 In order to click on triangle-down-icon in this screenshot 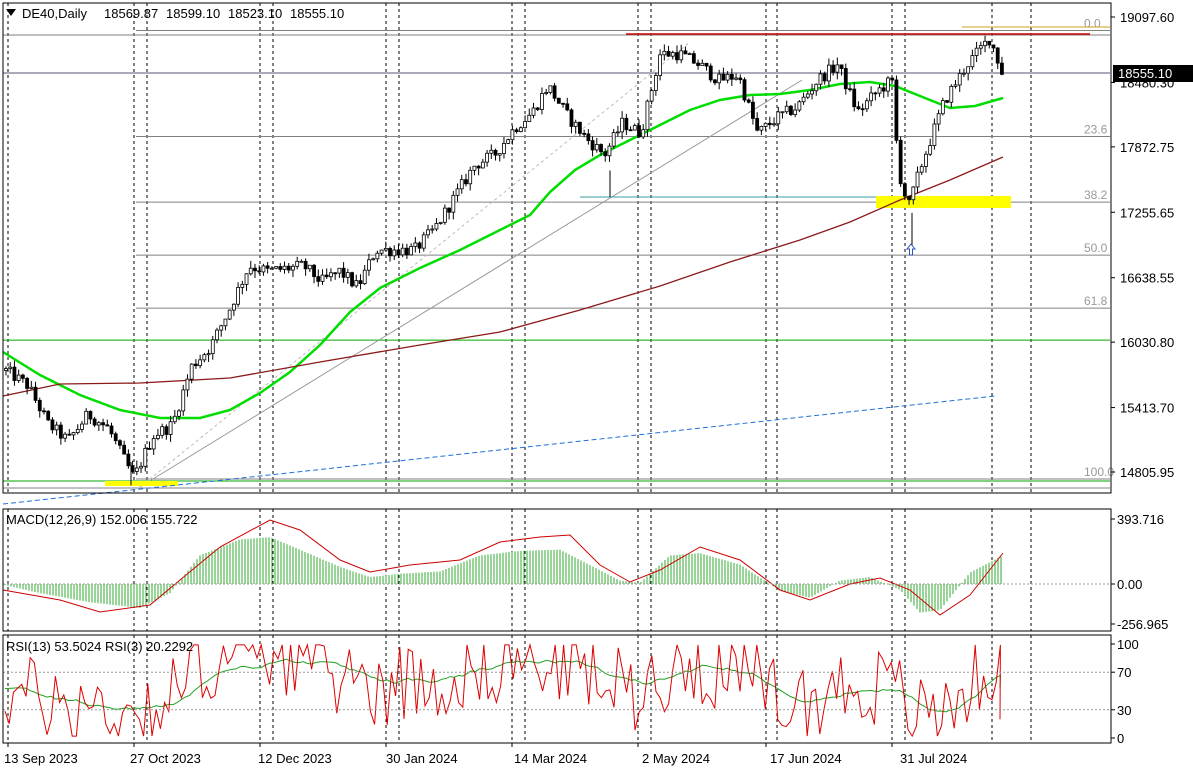, I will do `click(11, 12)`.